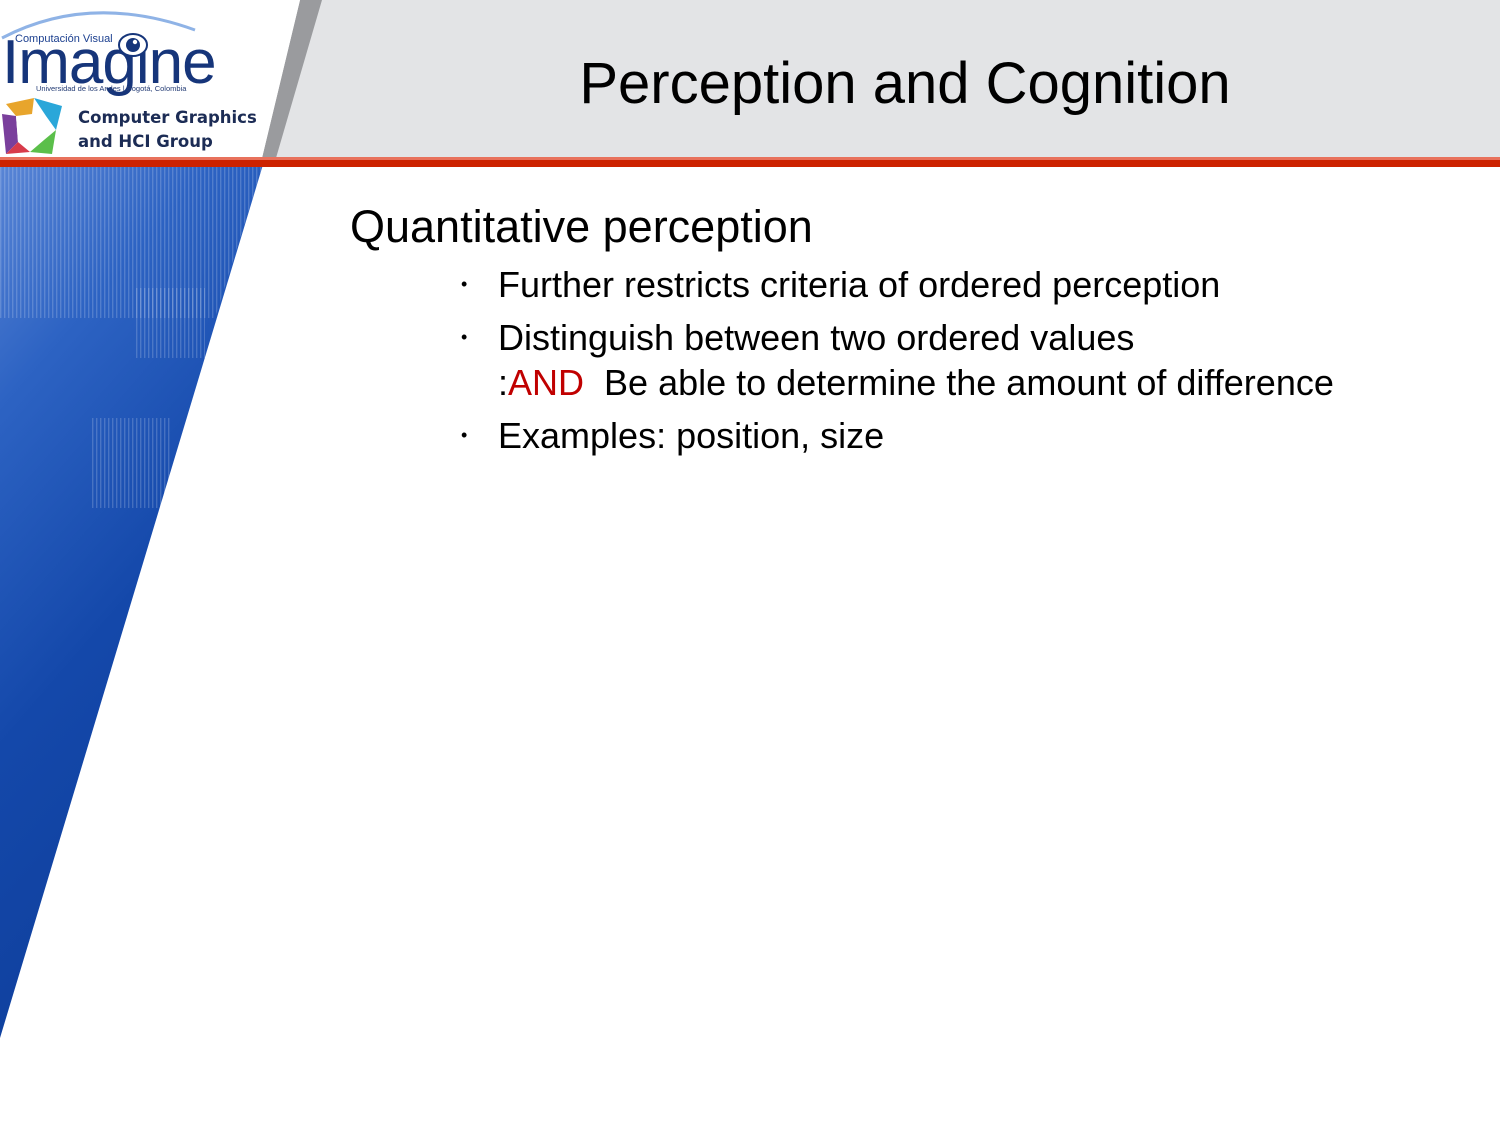  What do you see at coordinates (132, 598) in the screenshot?
I see `sidebar-blue-wedge` at bounding box center [132, 598].